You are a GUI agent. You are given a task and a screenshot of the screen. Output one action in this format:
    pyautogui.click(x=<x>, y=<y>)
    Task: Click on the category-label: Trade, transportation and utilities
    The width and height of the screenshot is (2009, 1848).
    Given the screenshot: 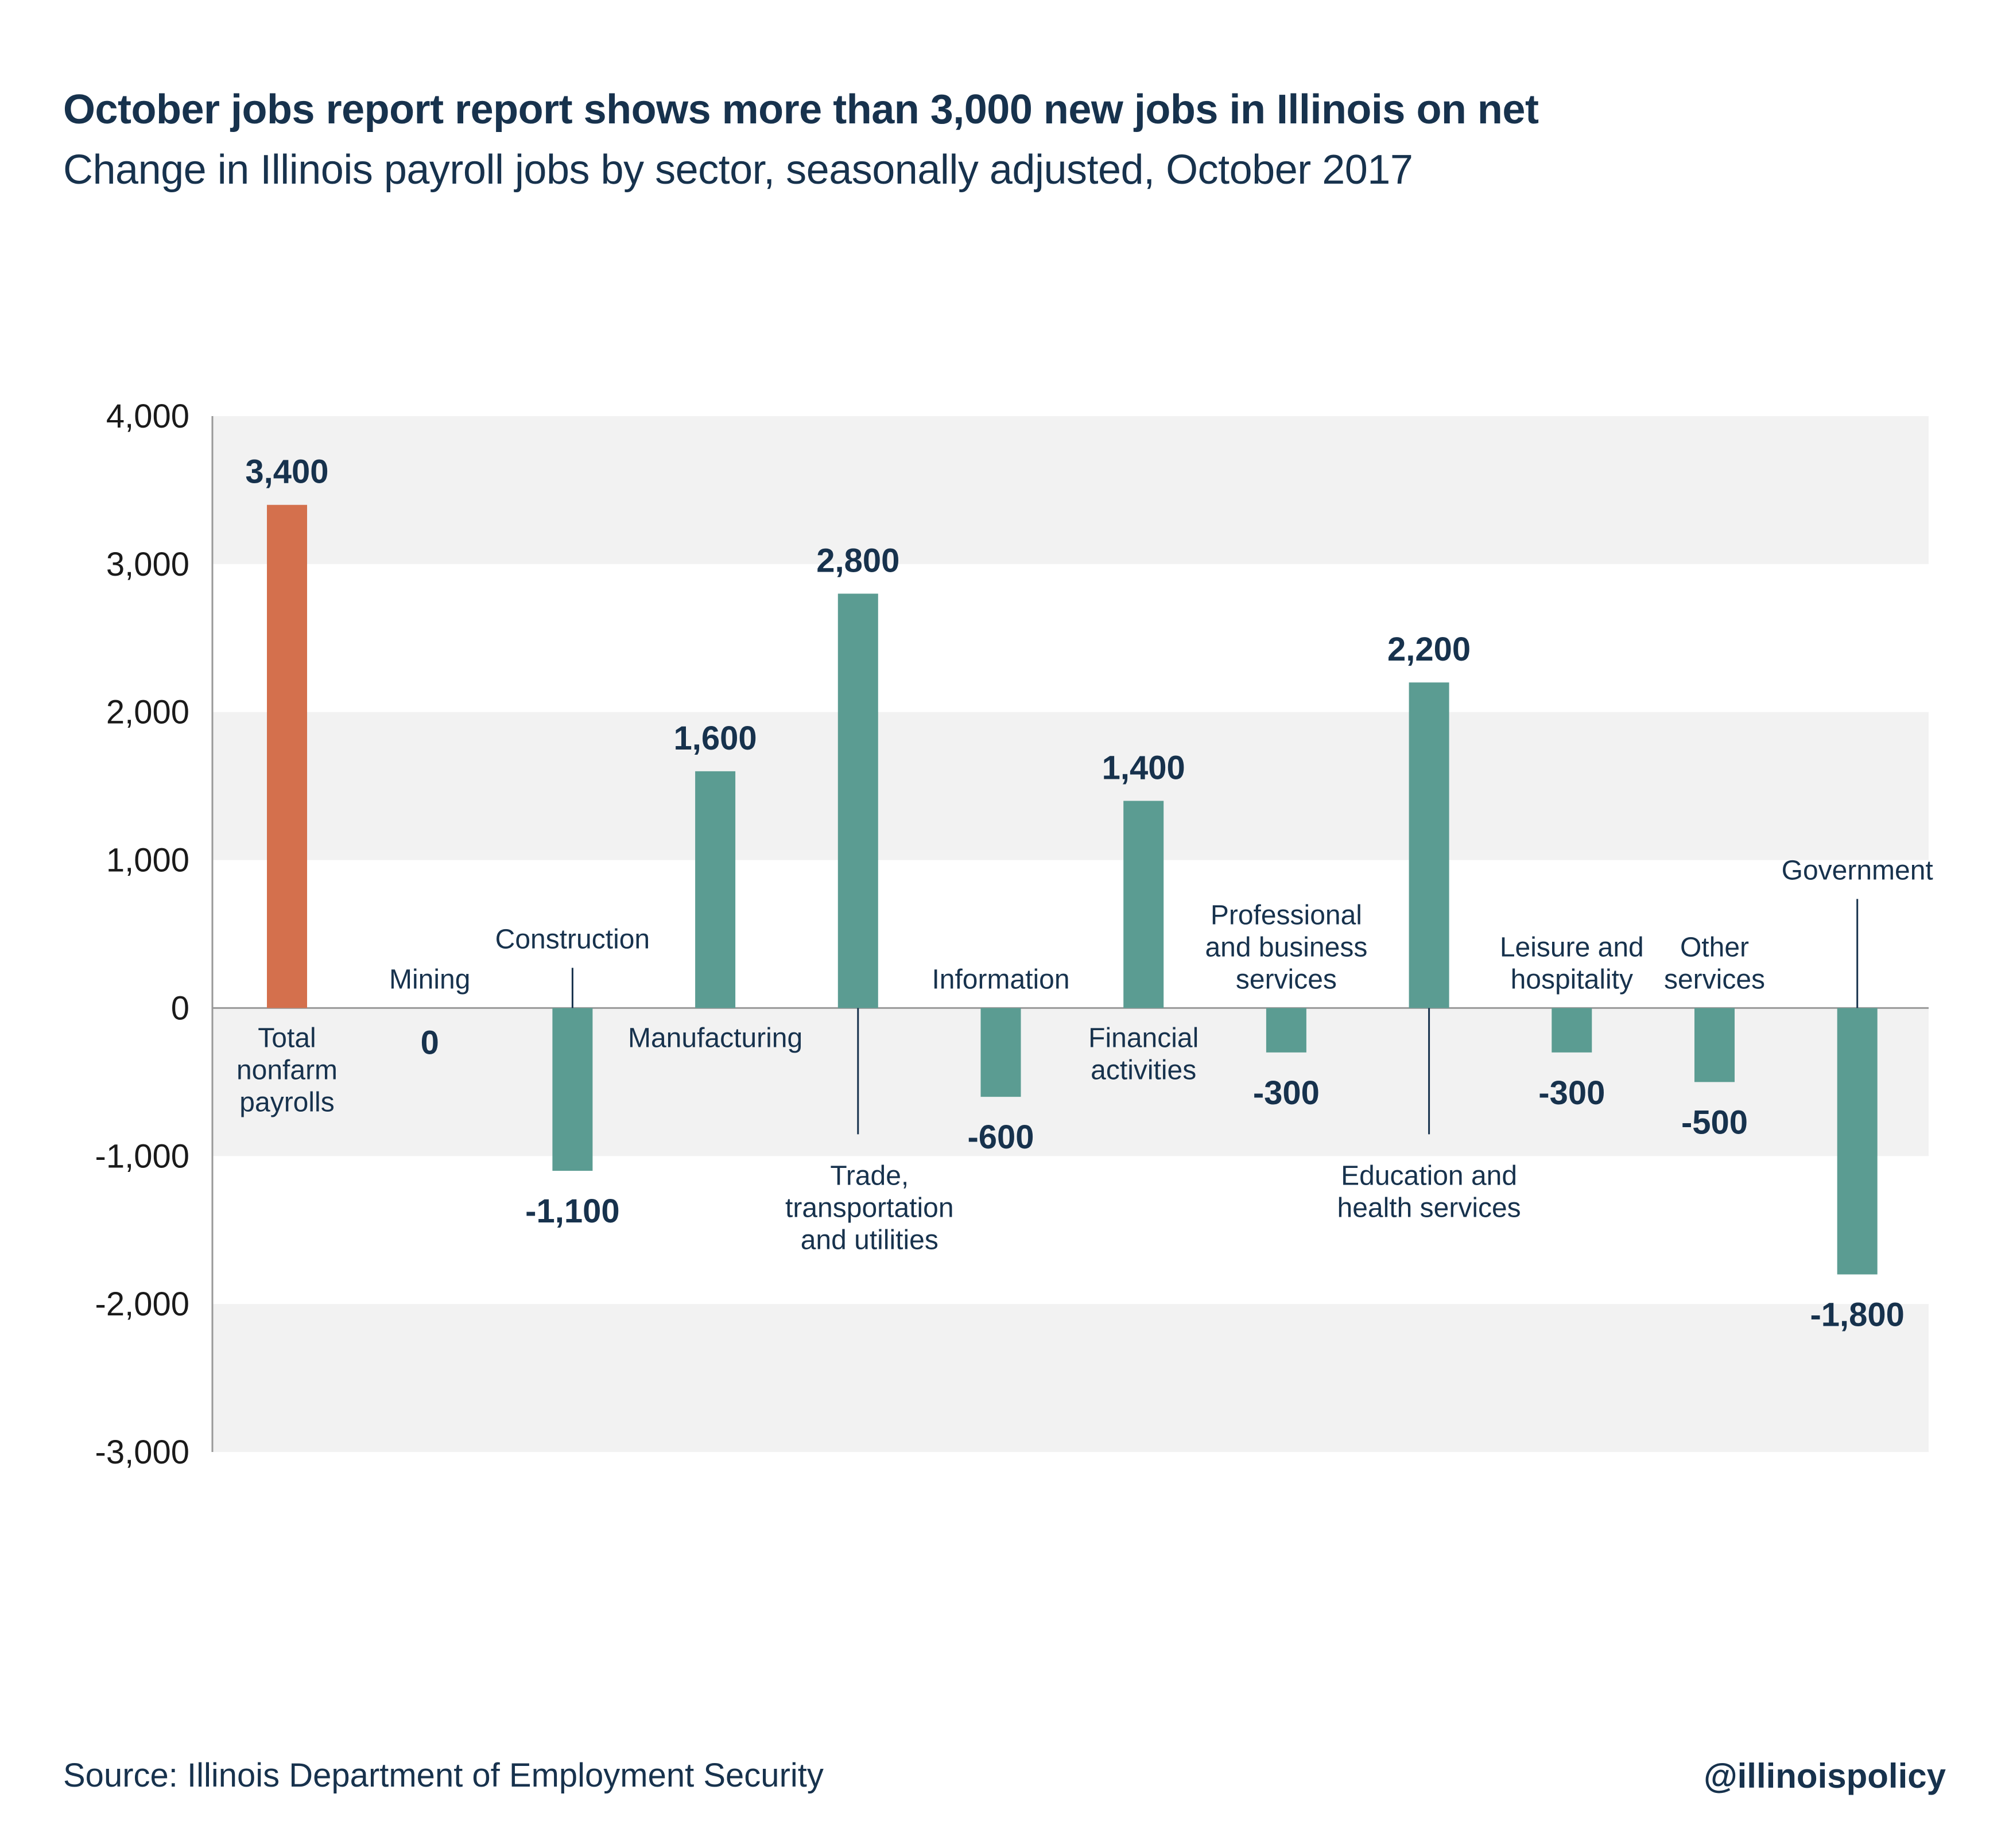 What is the action you would take?
    pyautogui.click(x=869, y=1207)
    